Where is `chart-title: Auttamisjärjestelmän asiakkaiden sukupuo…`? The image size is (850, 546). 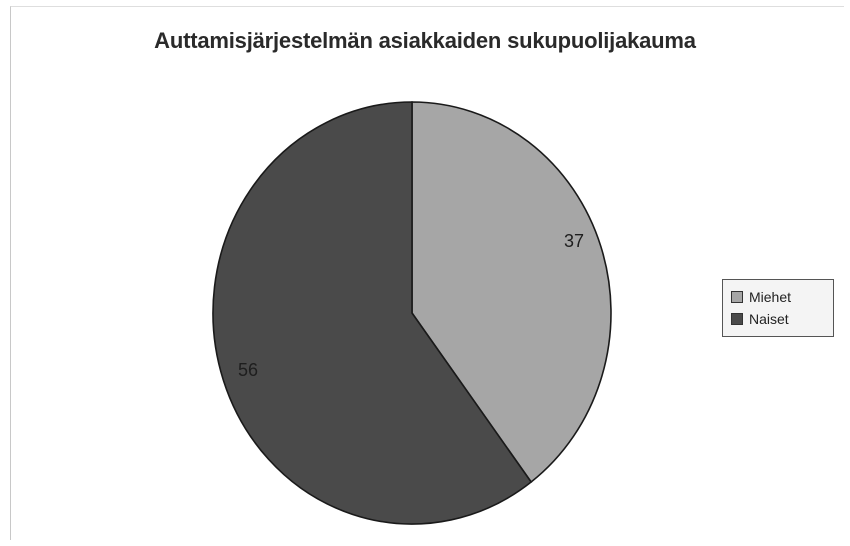
chart-title: Auttamisjärjestelmän asiakkaiden sukupuo… is located at coordinates (425, 40).